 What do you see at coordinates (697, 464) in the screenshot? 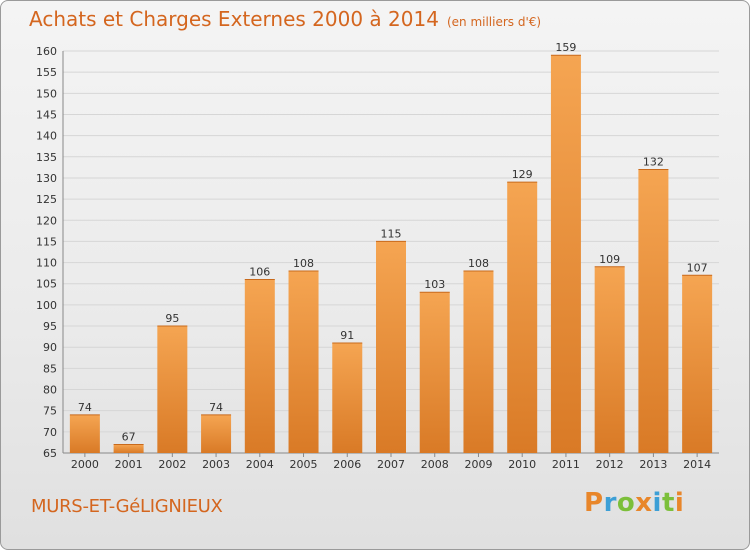
I see `x-tick-label: 2014` at bounding box center [697, 464].